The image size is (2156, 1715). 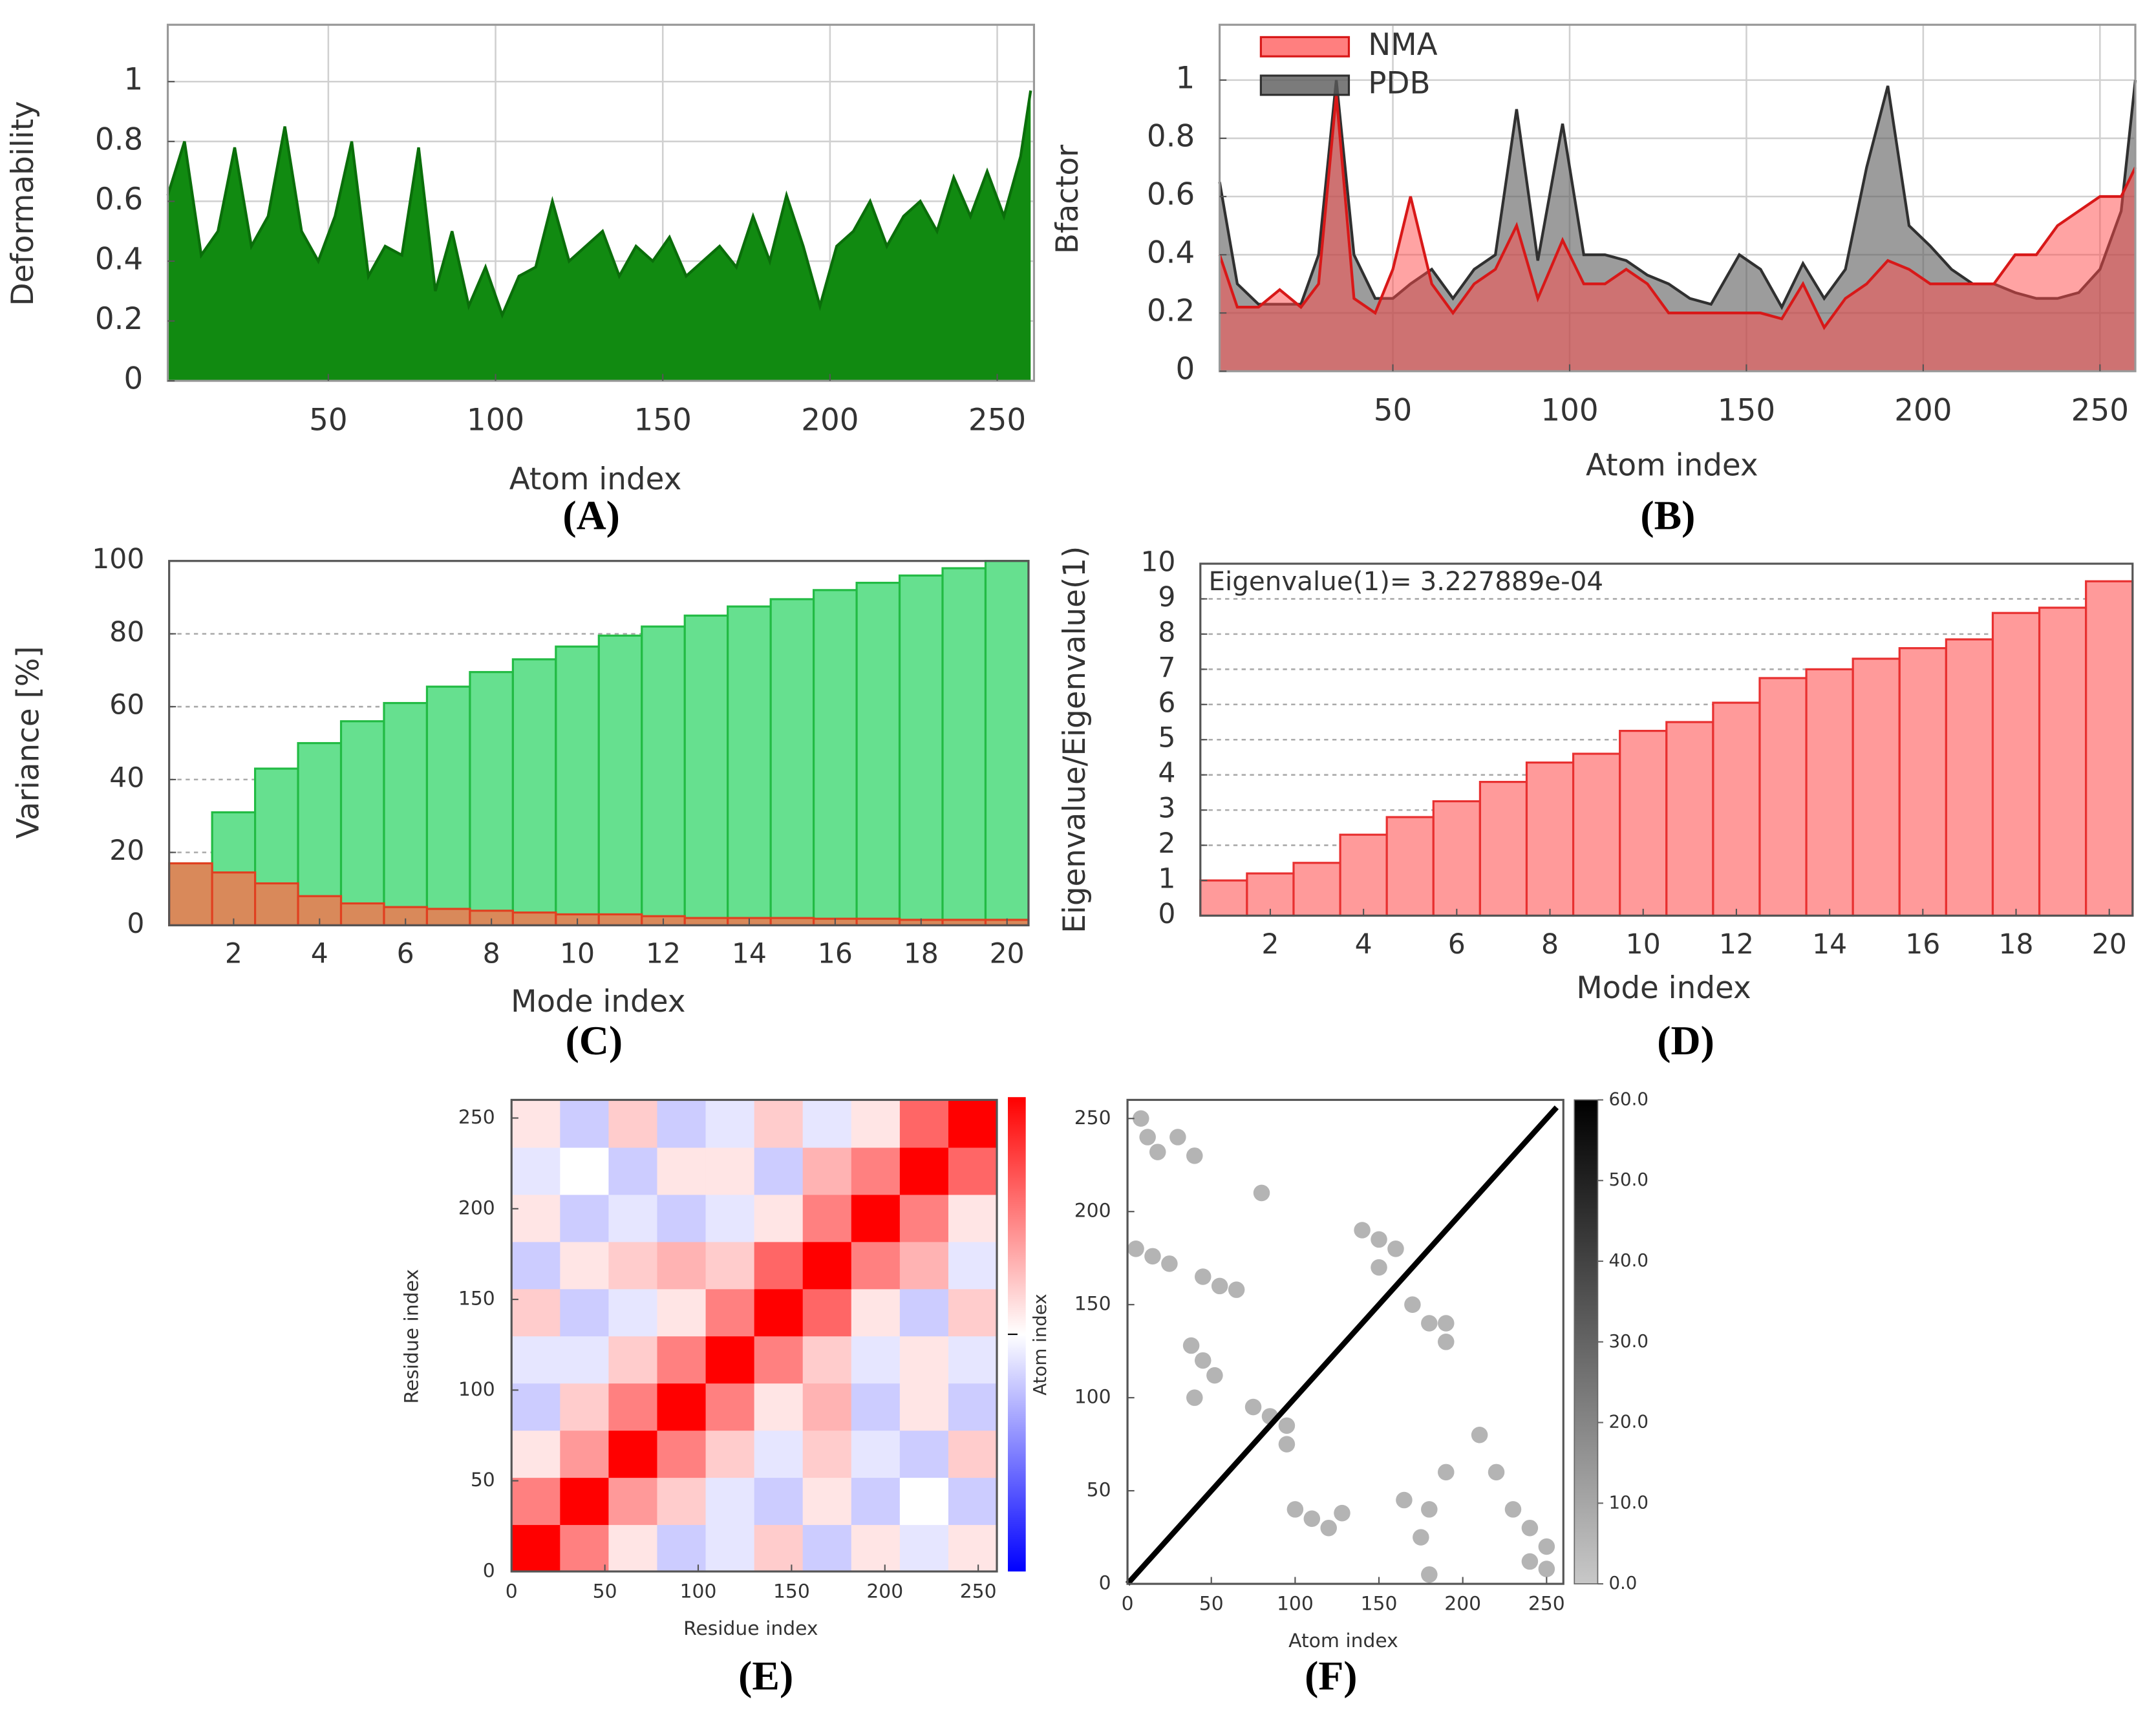 What do you see at coordinates (1040, 1344) in the screenshot?
I see `colorbar-label: Atom index` at bounding box center [1040, 1344].